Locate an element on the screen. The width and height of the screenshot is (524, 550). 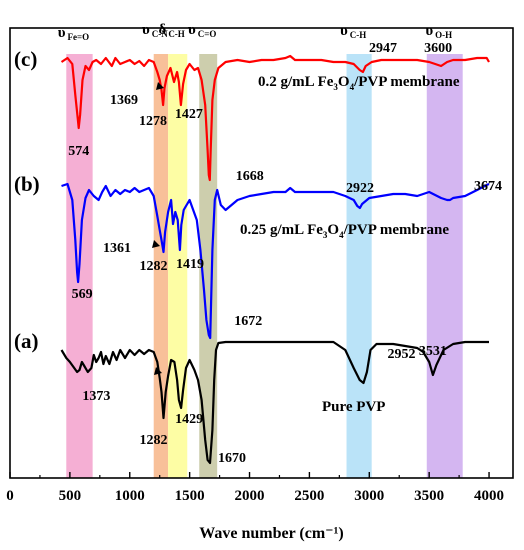
peak-label-18: 2952 is located at coordinates (402, 354).